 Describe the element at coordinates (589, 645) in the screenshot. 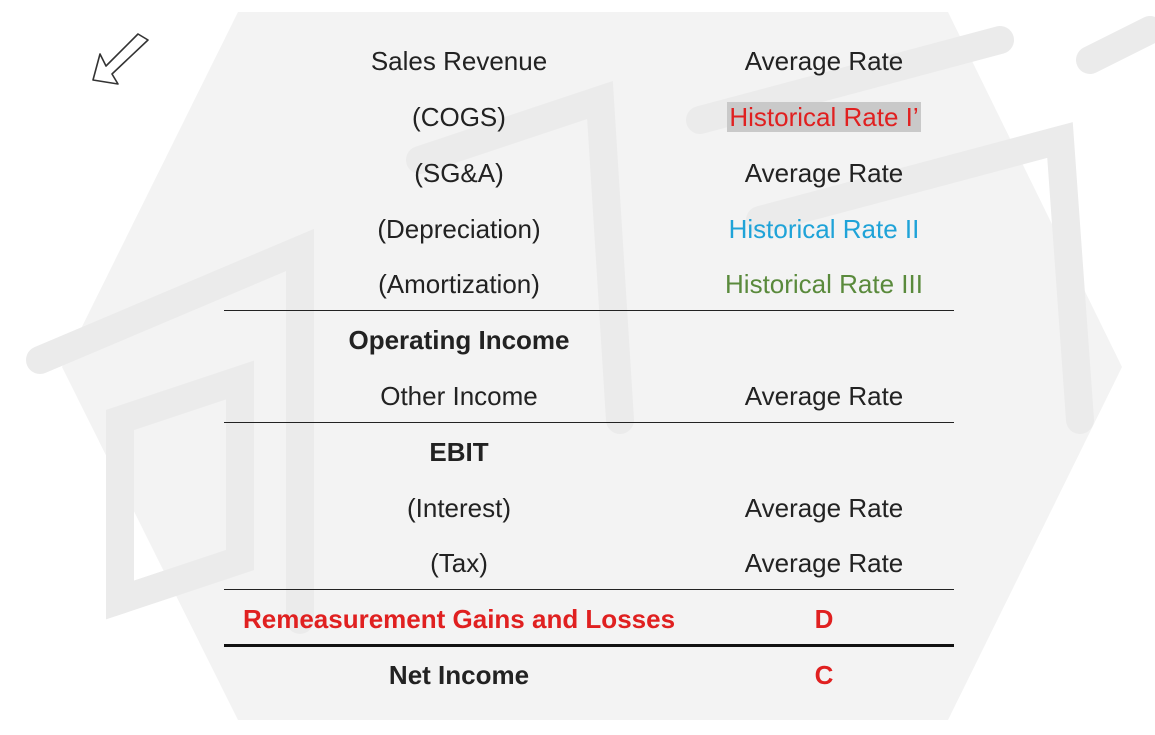

I see `divider-line-thick` at that location.